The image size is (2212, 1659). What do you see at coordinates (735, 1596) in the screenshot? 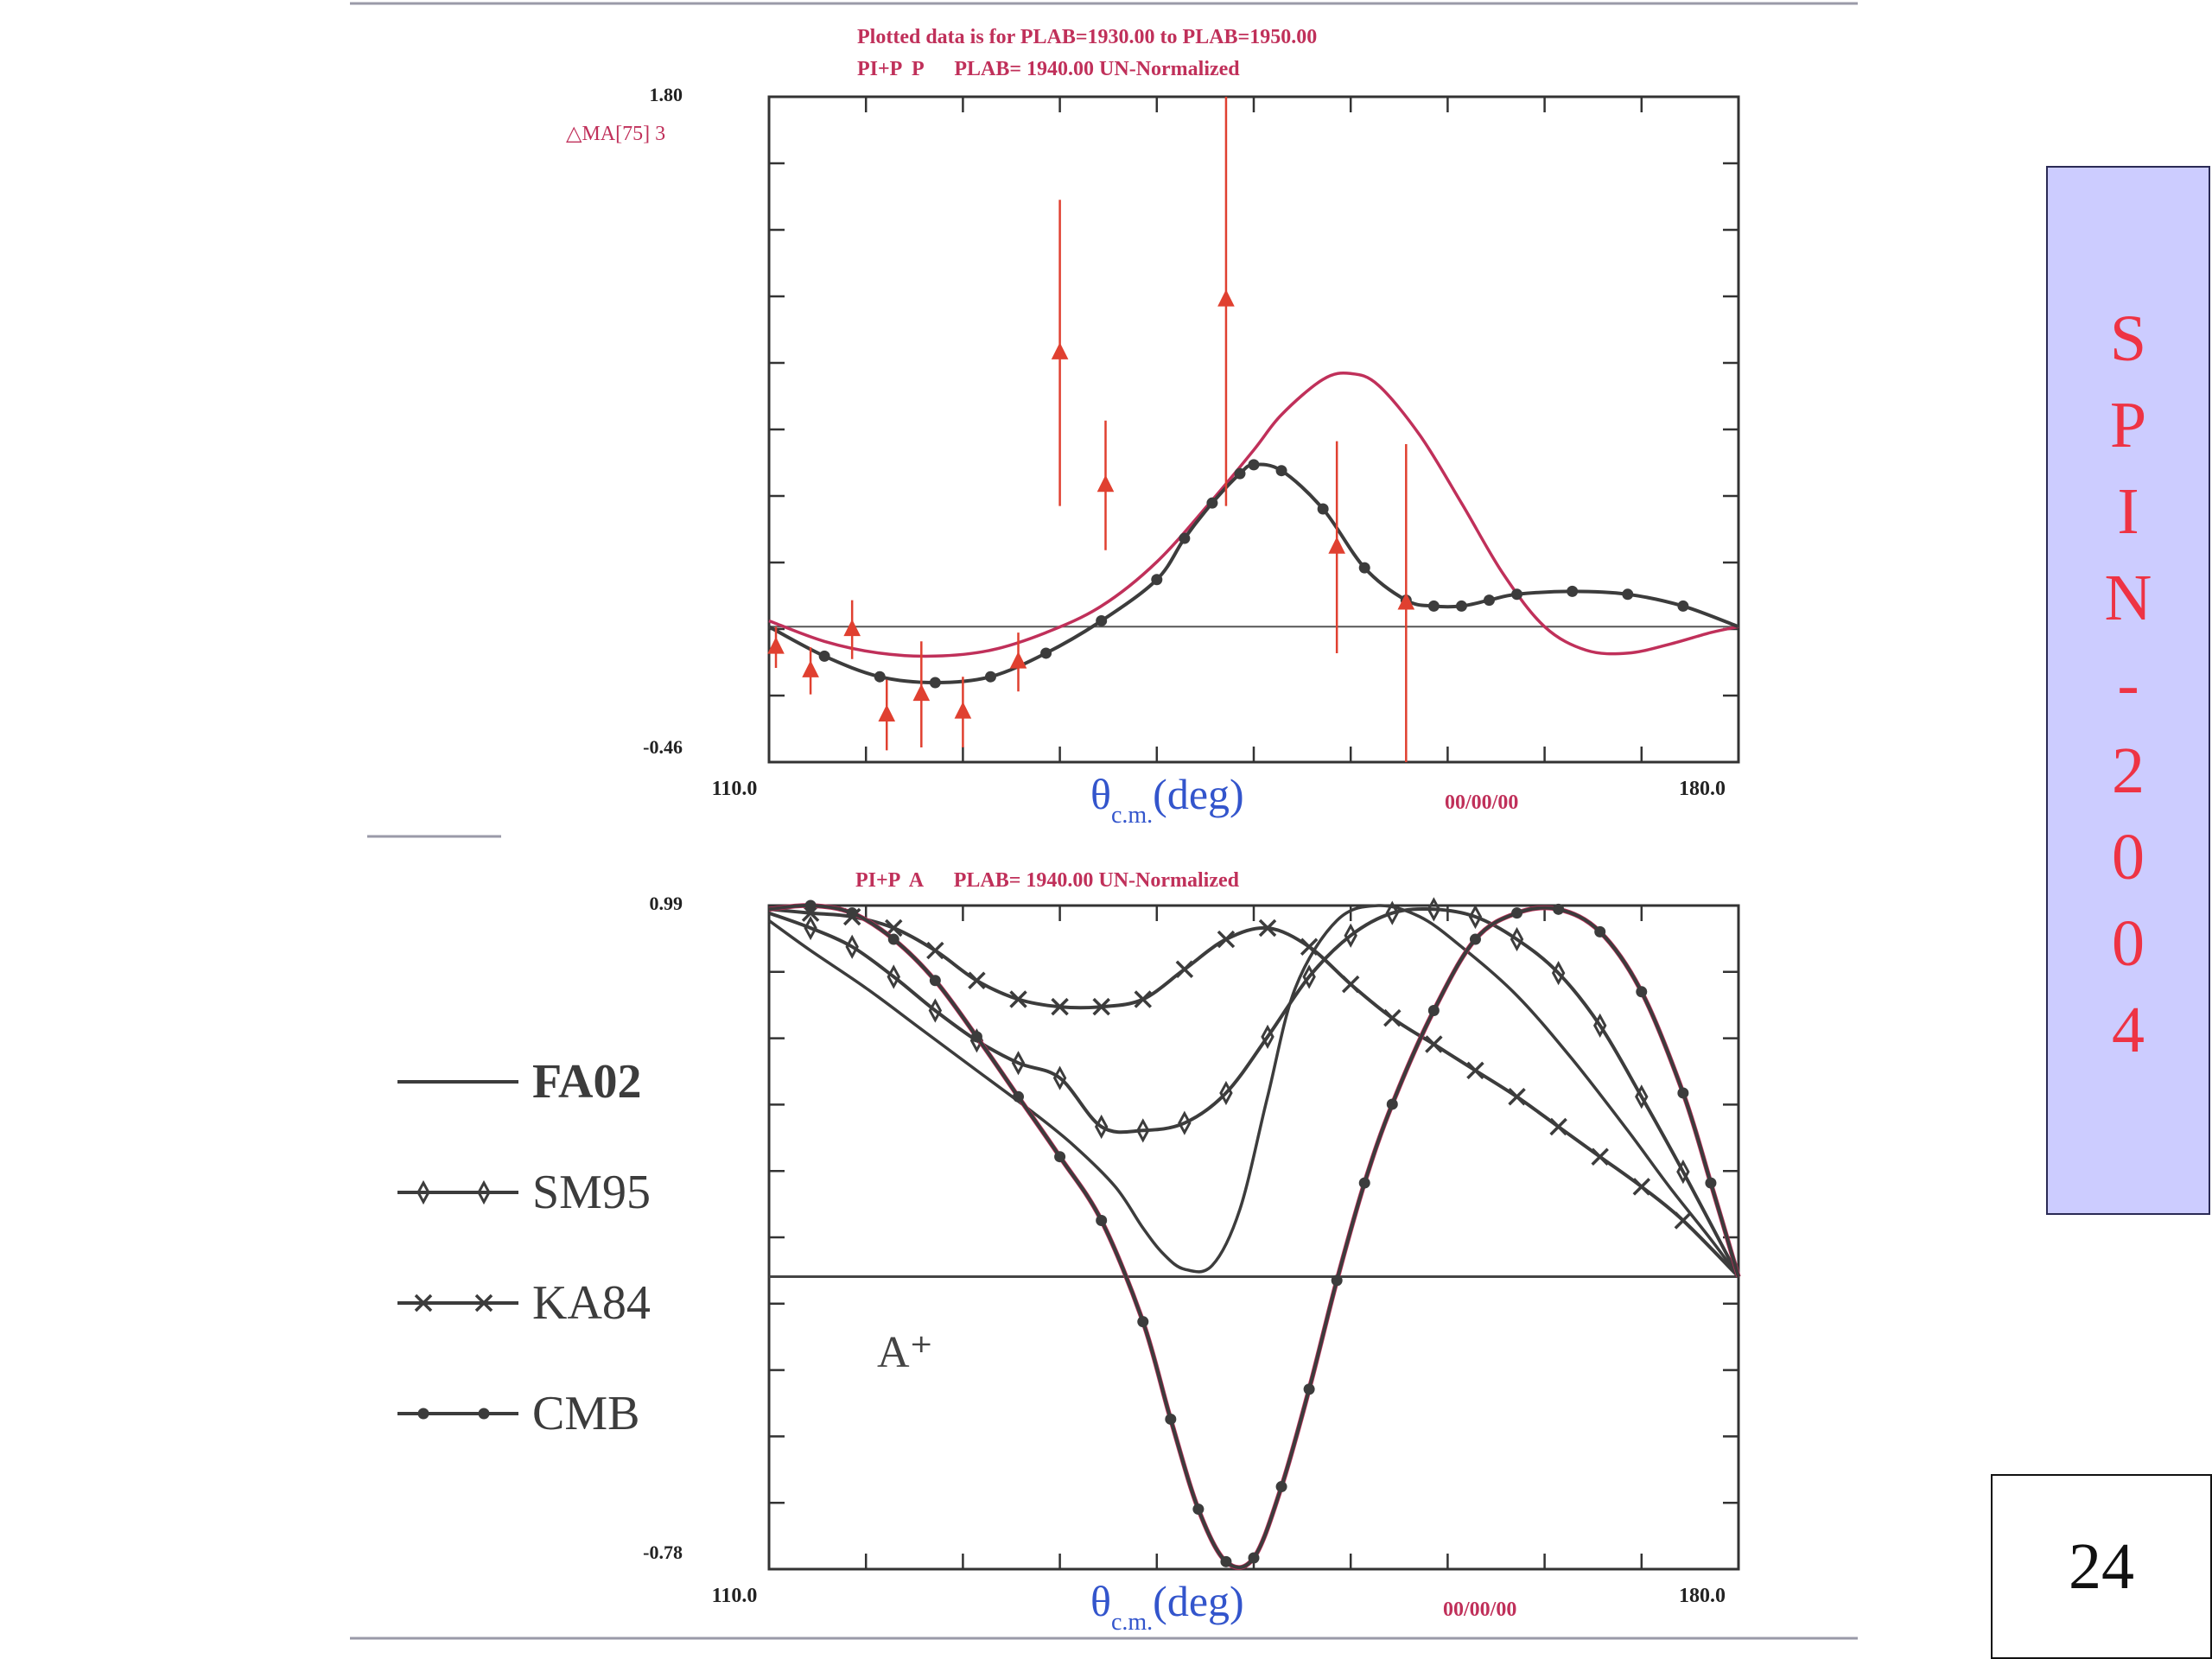
I see `bottom-xtick-left: 110.0` at bounding box center [735, 1596].